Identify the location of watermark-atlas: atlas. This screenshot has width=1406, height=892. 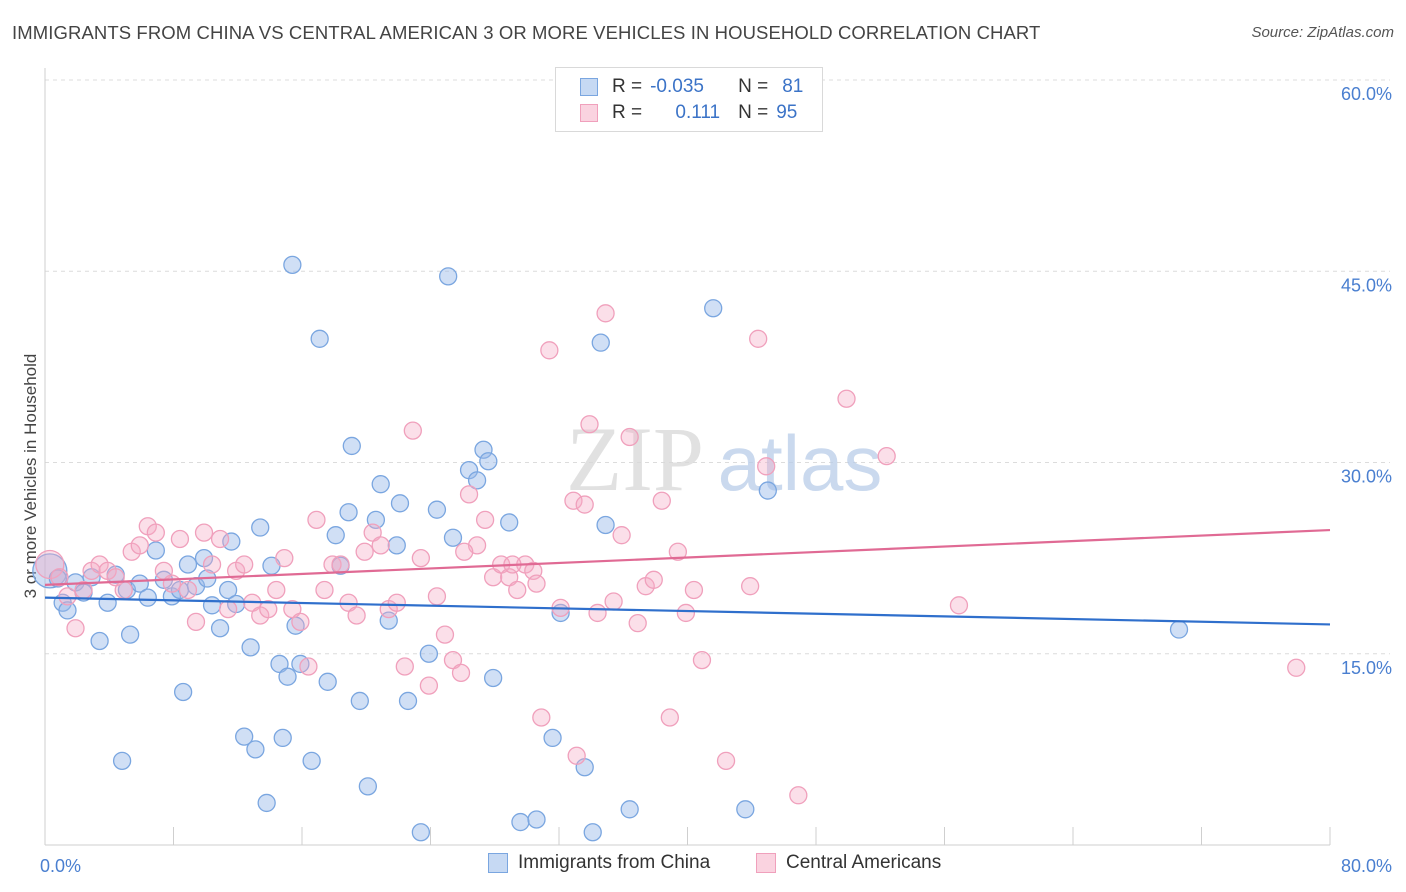
(800, 463).